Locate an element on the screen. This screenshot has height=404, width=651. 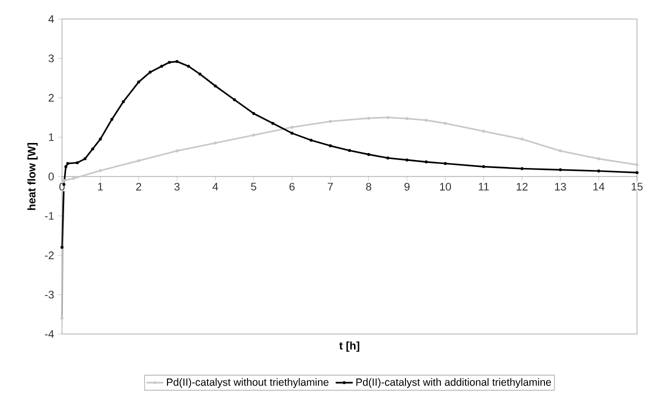
x-tick-label: 7 is located at coordinates (330, 186).